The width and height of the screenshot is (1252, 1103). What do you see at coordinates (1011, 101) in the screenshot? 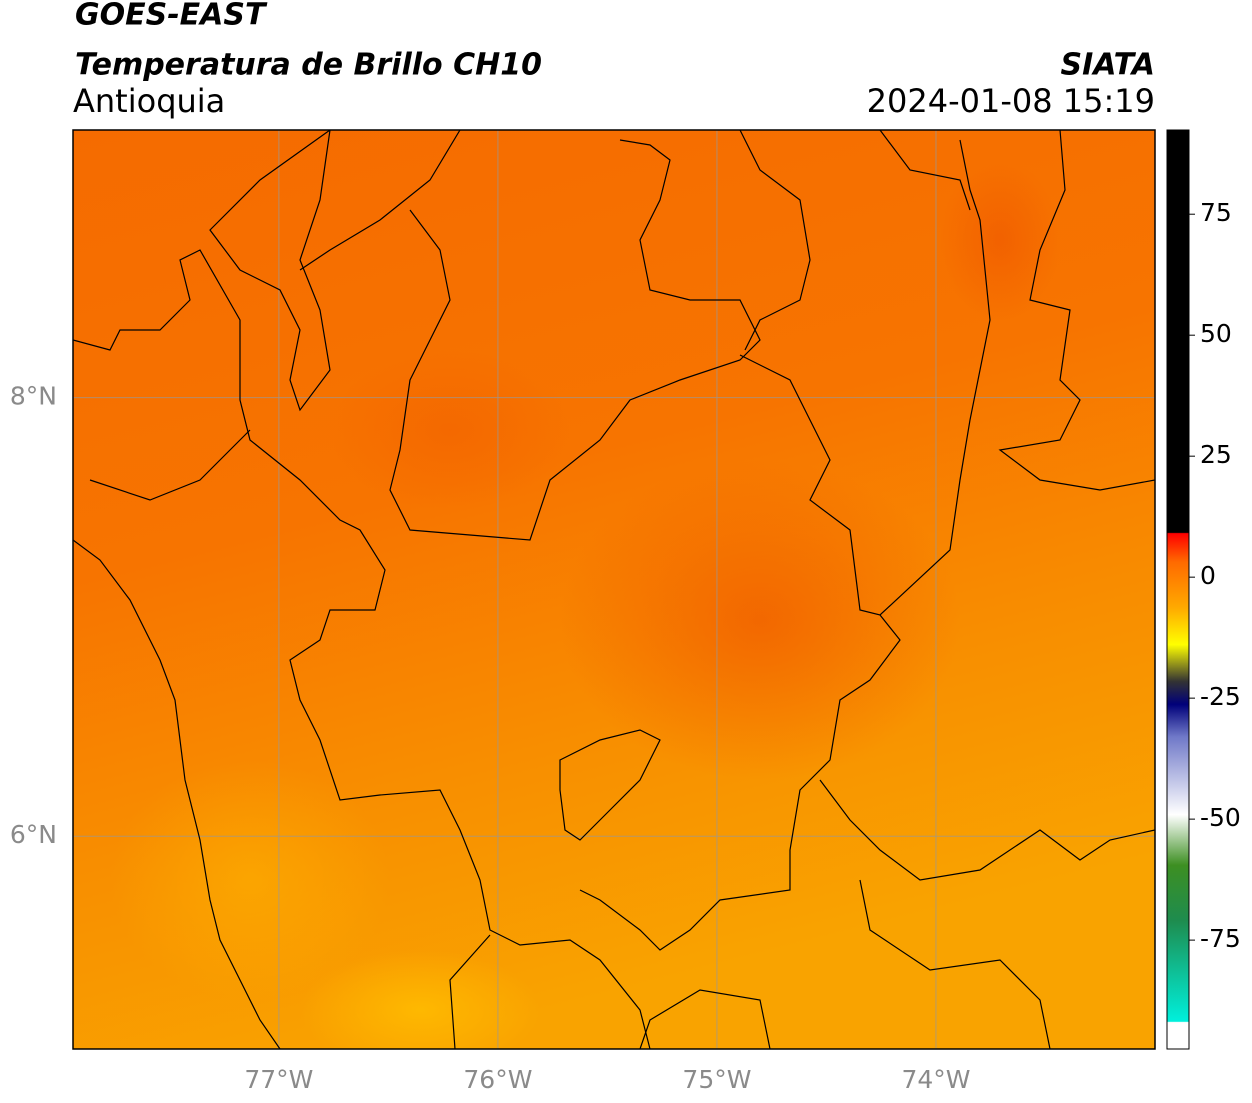
I see `datetime: 2024-01-08 15:19` at bounding box center [1011, 101].